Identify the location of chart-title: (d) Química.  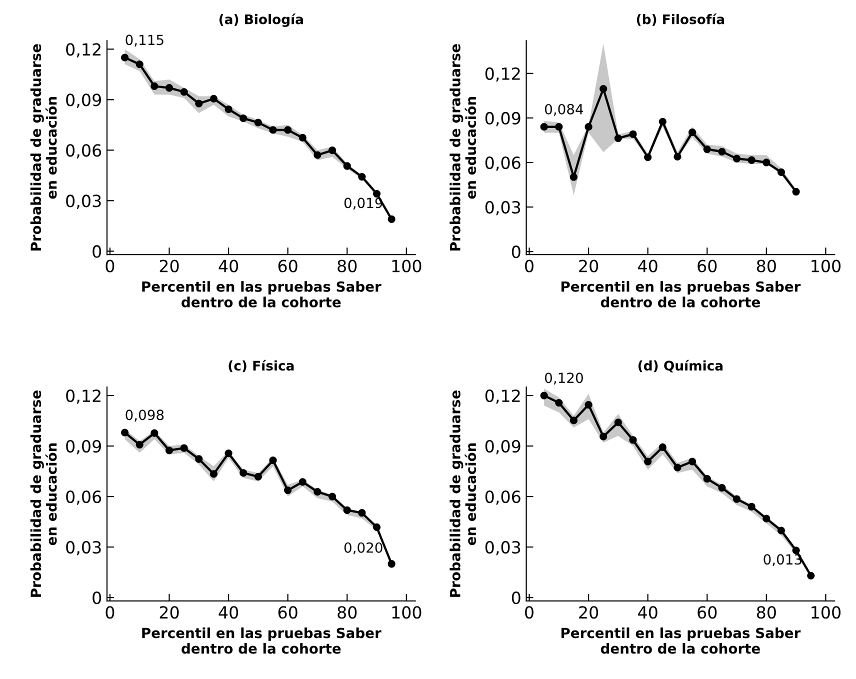
(680, 366).